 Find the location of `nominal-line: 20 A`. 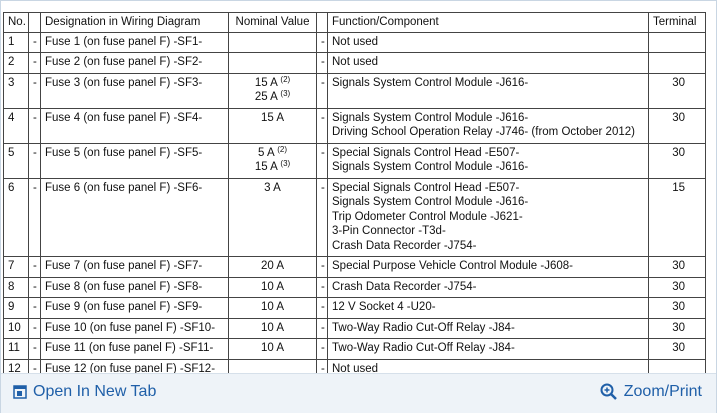

nominal-line: 20 A is located at coordinates (272, 266).